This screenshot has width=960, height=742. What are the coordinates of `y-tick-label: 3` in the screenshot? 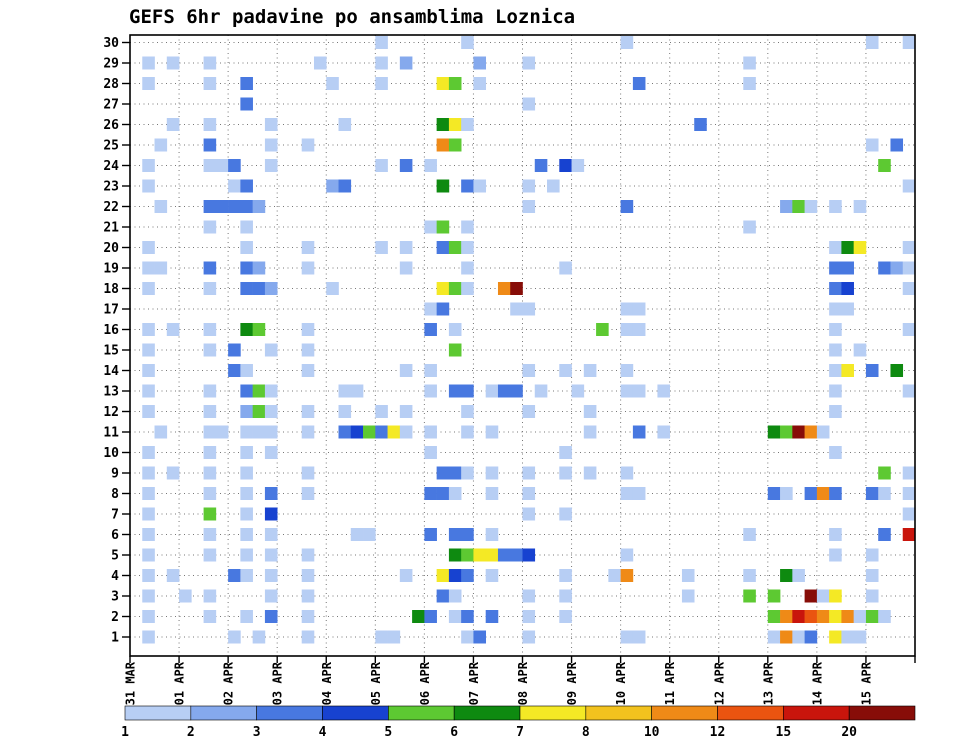 It's located at (115, 597).